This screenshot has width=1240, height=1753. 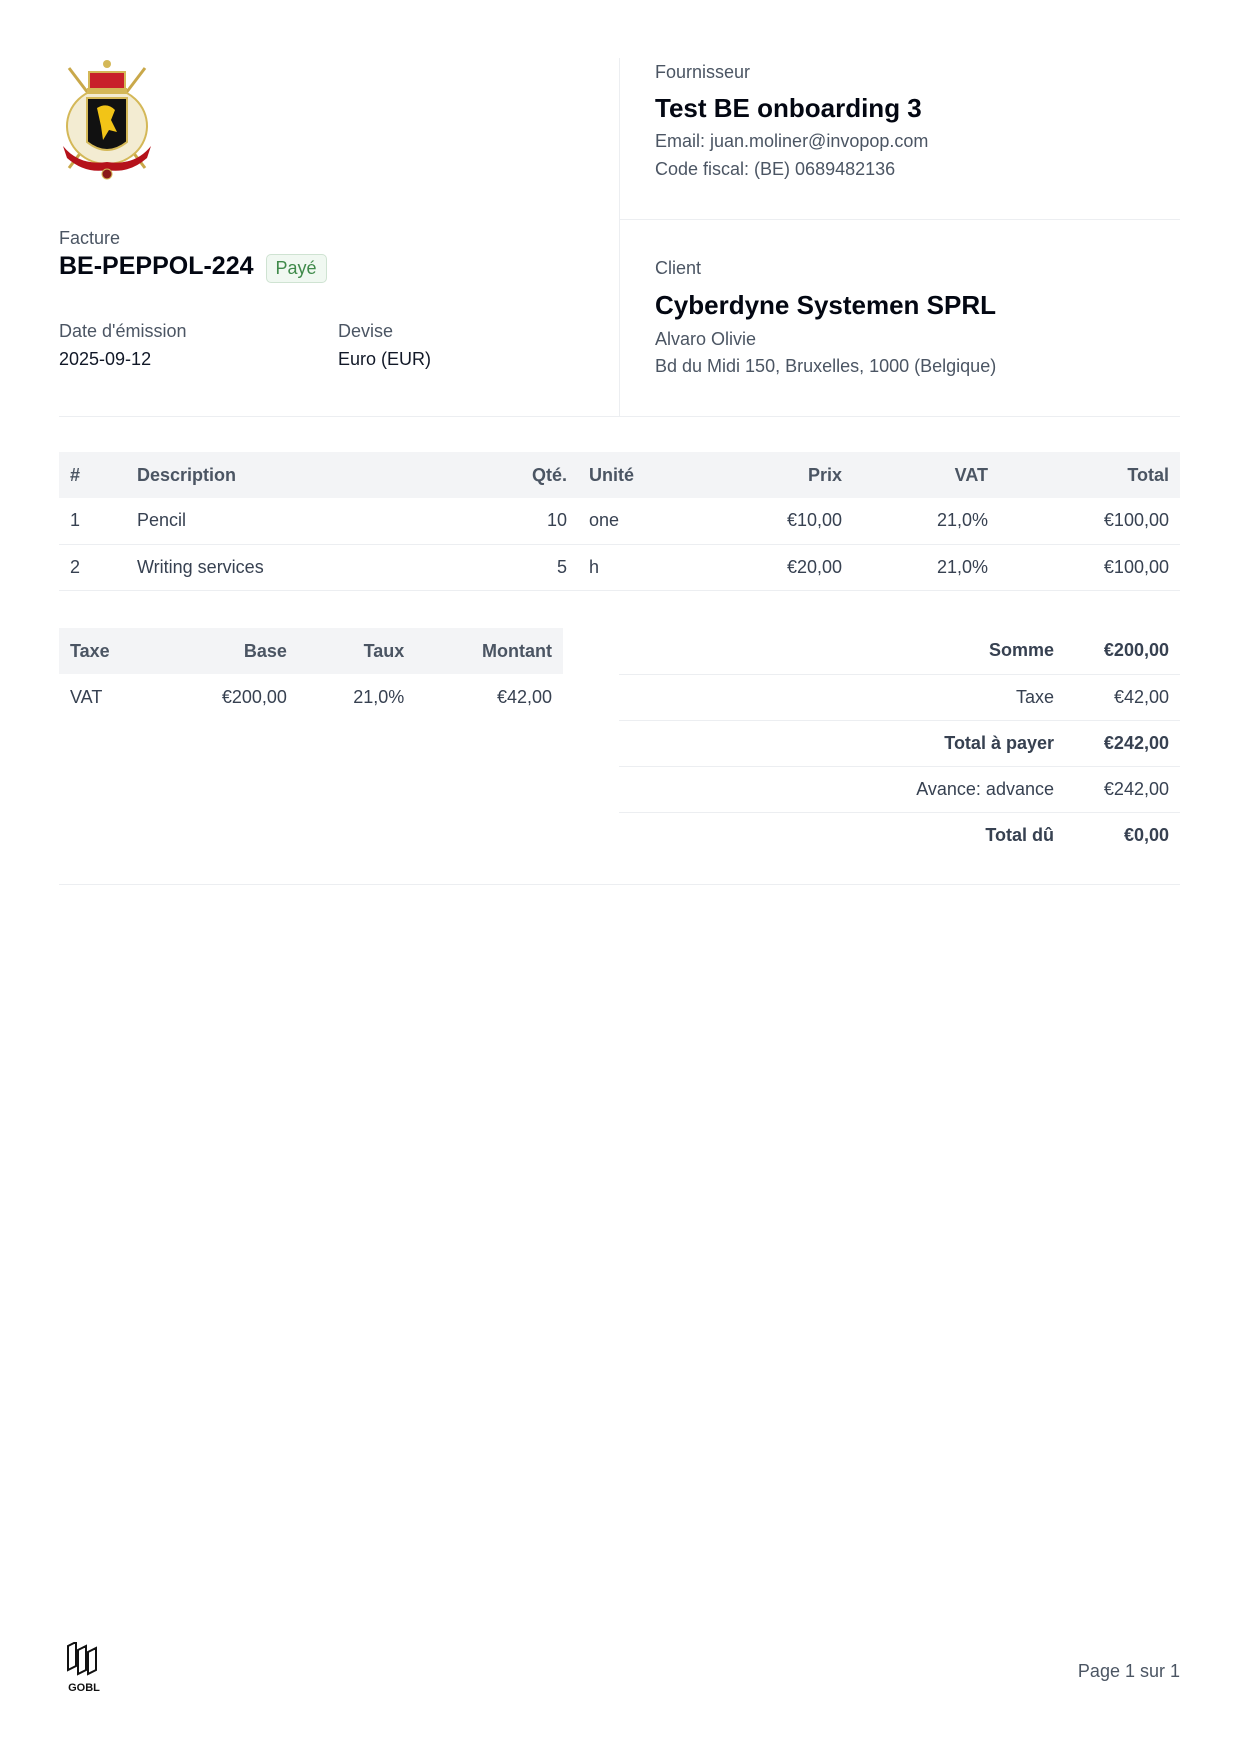 What do you see at coordinates (109, 651) in the screenshot?
I see `col-tax: Taxe` at bounding box center [109, 651].